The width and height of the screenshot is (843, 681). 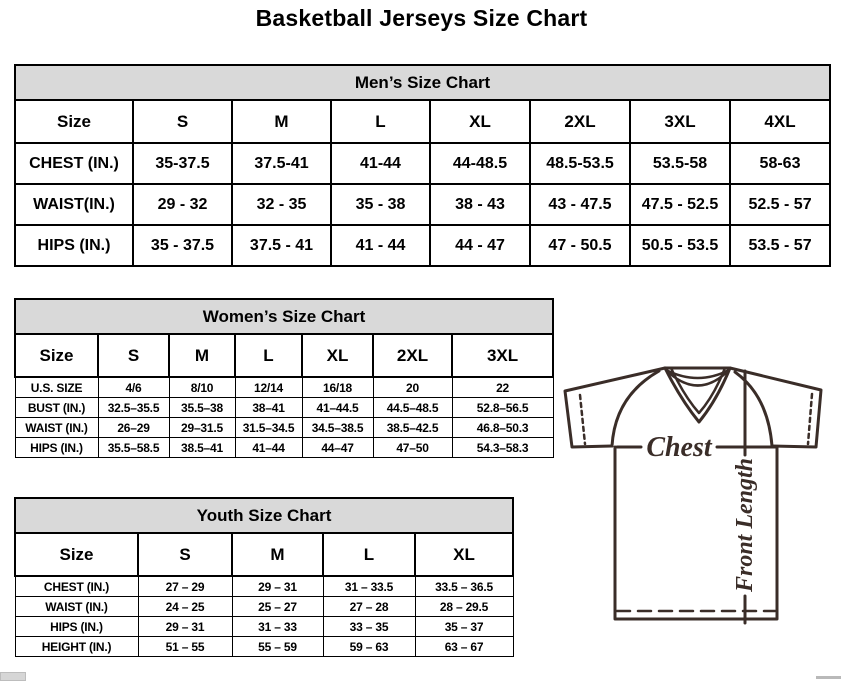 I want to click on cell: 16/18, so click(x=337, y=387).